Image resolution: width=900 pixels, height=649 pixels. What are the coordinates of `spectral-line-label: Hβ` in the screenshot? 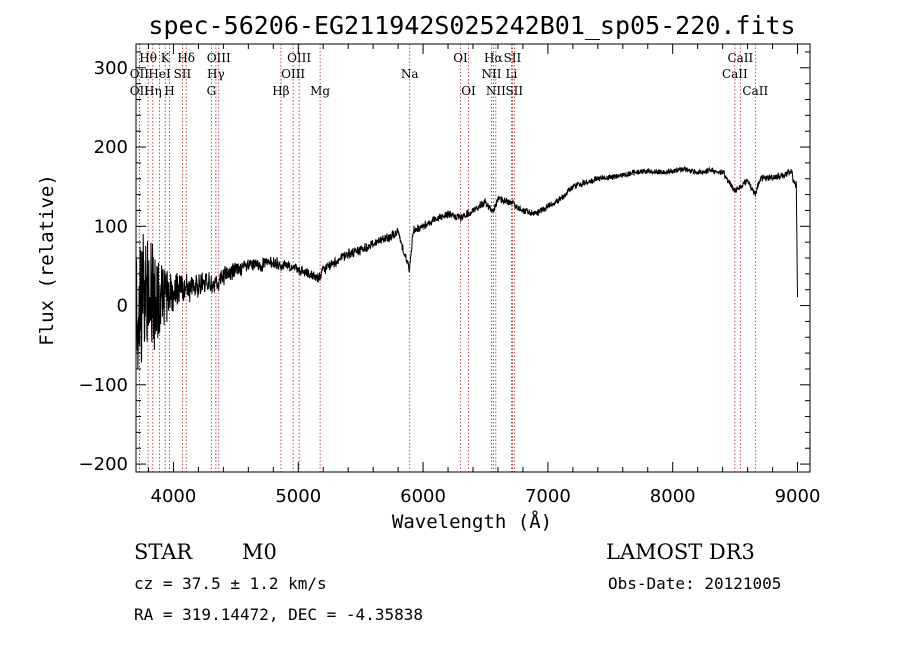 It's located at (280, 91).